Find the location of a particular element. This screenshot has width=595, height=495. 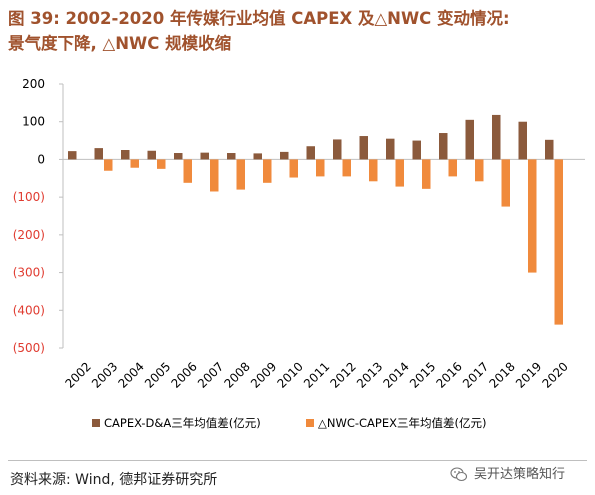

x-tick-label: 2017 is located at coordinates (475, 374).